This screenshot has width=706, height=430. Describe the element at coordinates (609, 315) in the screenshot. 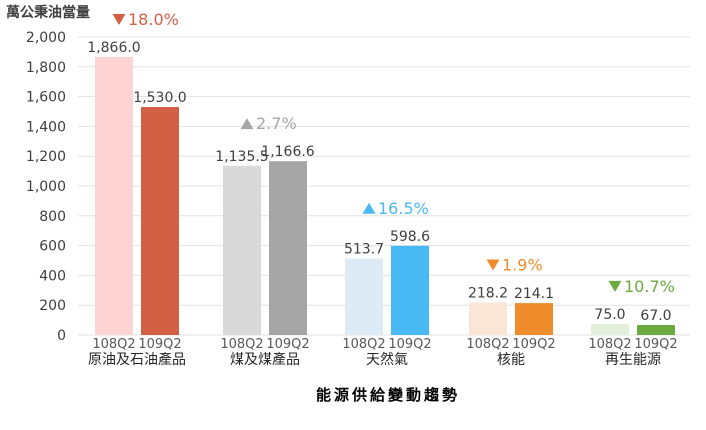

I see `bar-value-label: 75.0` at that location.